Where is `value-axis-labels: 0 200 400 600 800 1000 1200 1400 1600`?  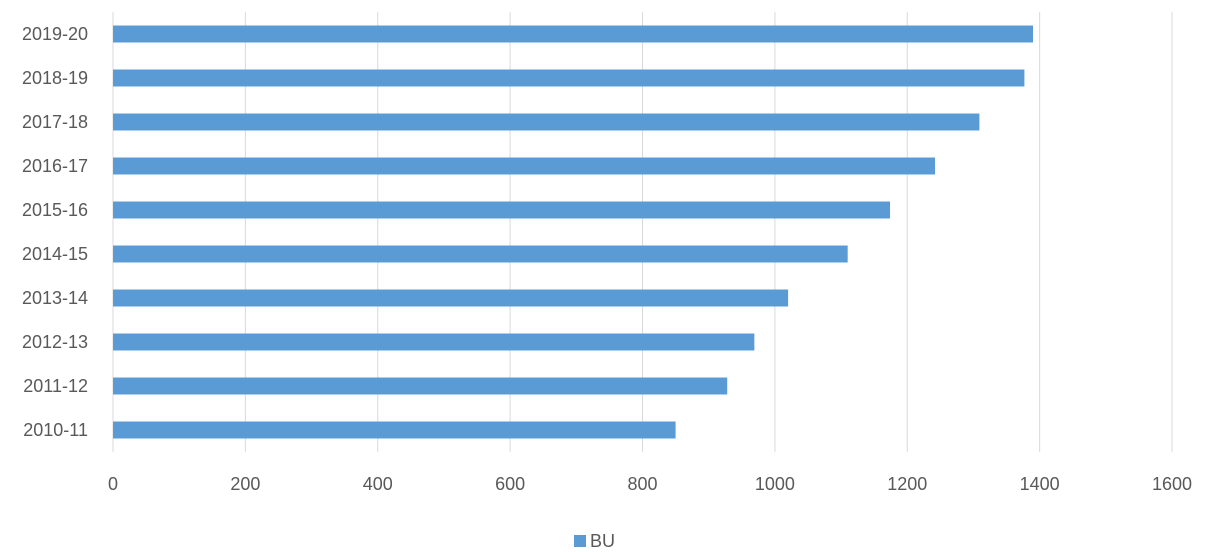 value-axis-labels: 0 200 400 600 800 1000 1200 1400 1600 is located at coordinates (650, 484).